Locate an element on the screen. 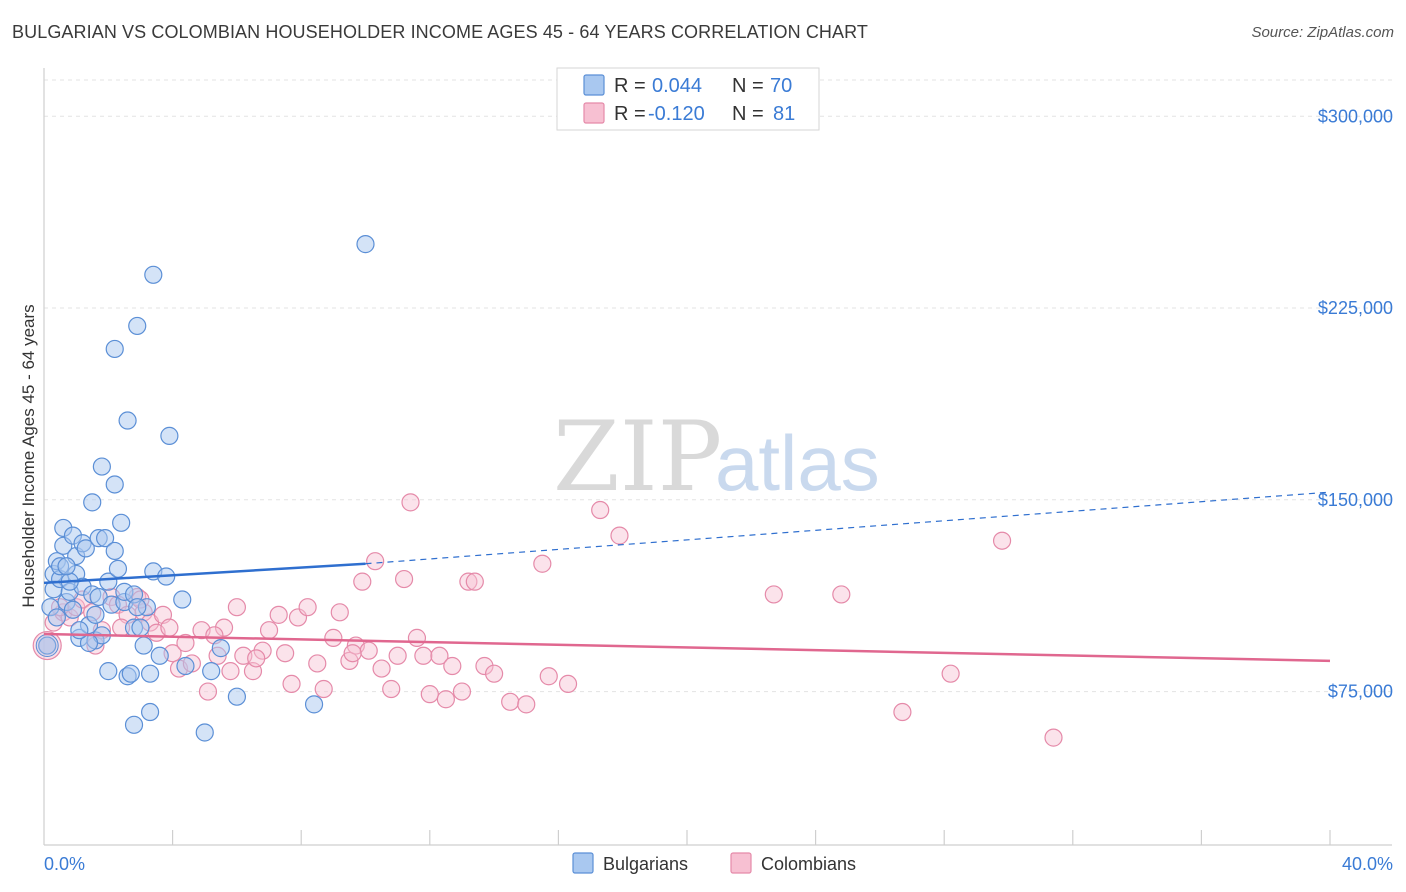  bottom-legend-swatch-bulgarians is located at coordinates (583, 863).